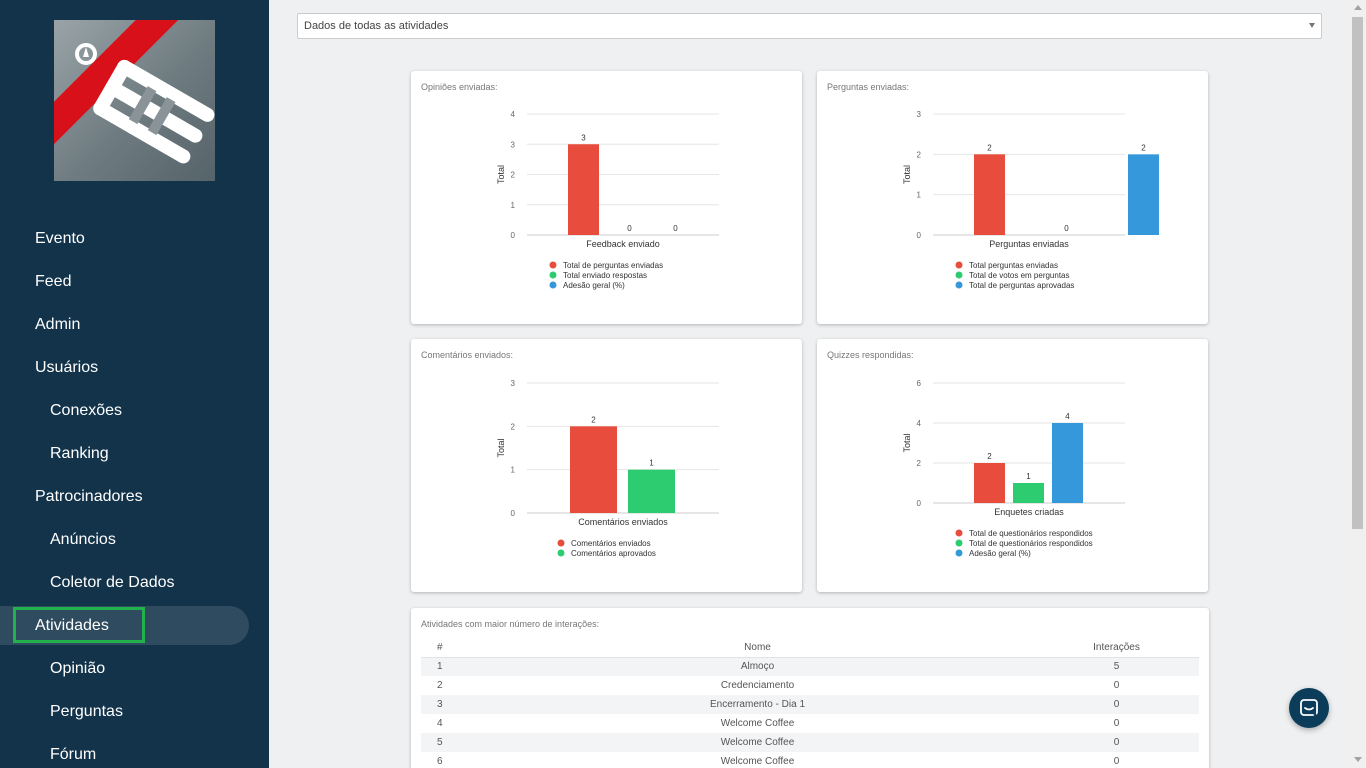  Describe the element at coordinates (1029, 244) in the screenshot. I see `x-axis-label: Perguntas enviadas` at that location.